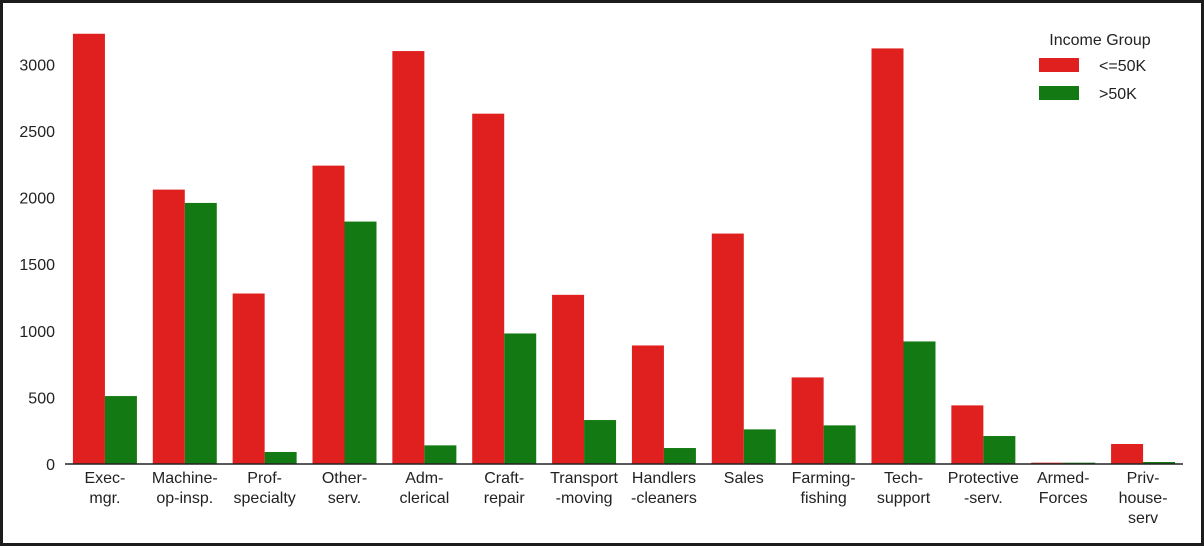  Describe the element at coordinates (50, 465) in the screenshot. I see `y-tick-0: 0` at that location.